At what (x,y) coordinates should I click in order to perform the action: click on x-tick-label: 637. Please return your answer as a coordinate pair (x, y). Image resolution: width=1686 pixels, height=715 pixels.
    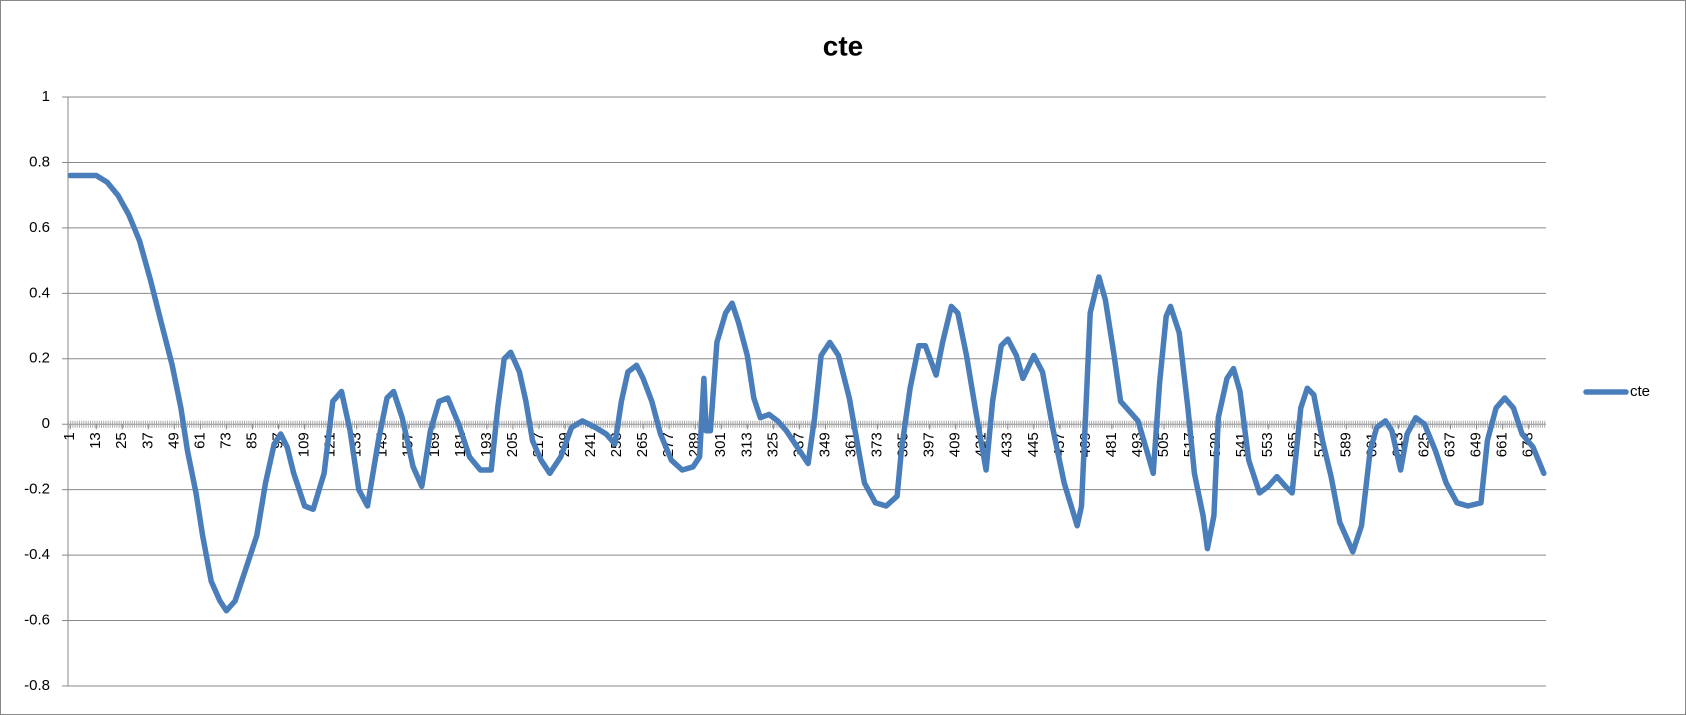
    Looking at the image, I should click on (1449, 444).